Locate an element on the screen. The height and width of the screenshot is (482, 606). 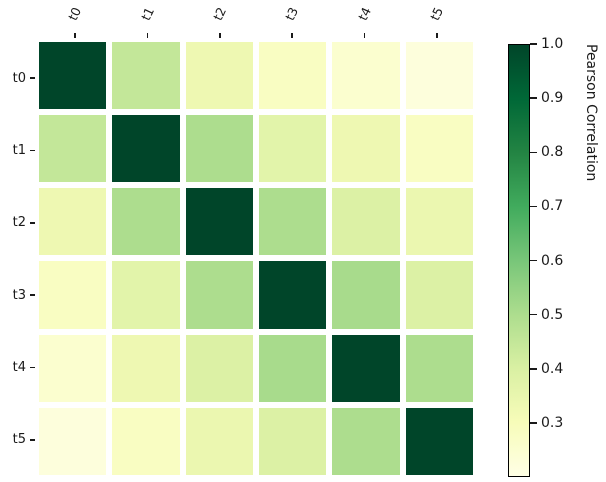
y-tick-label: t5 is located at coordinates (19, 440).